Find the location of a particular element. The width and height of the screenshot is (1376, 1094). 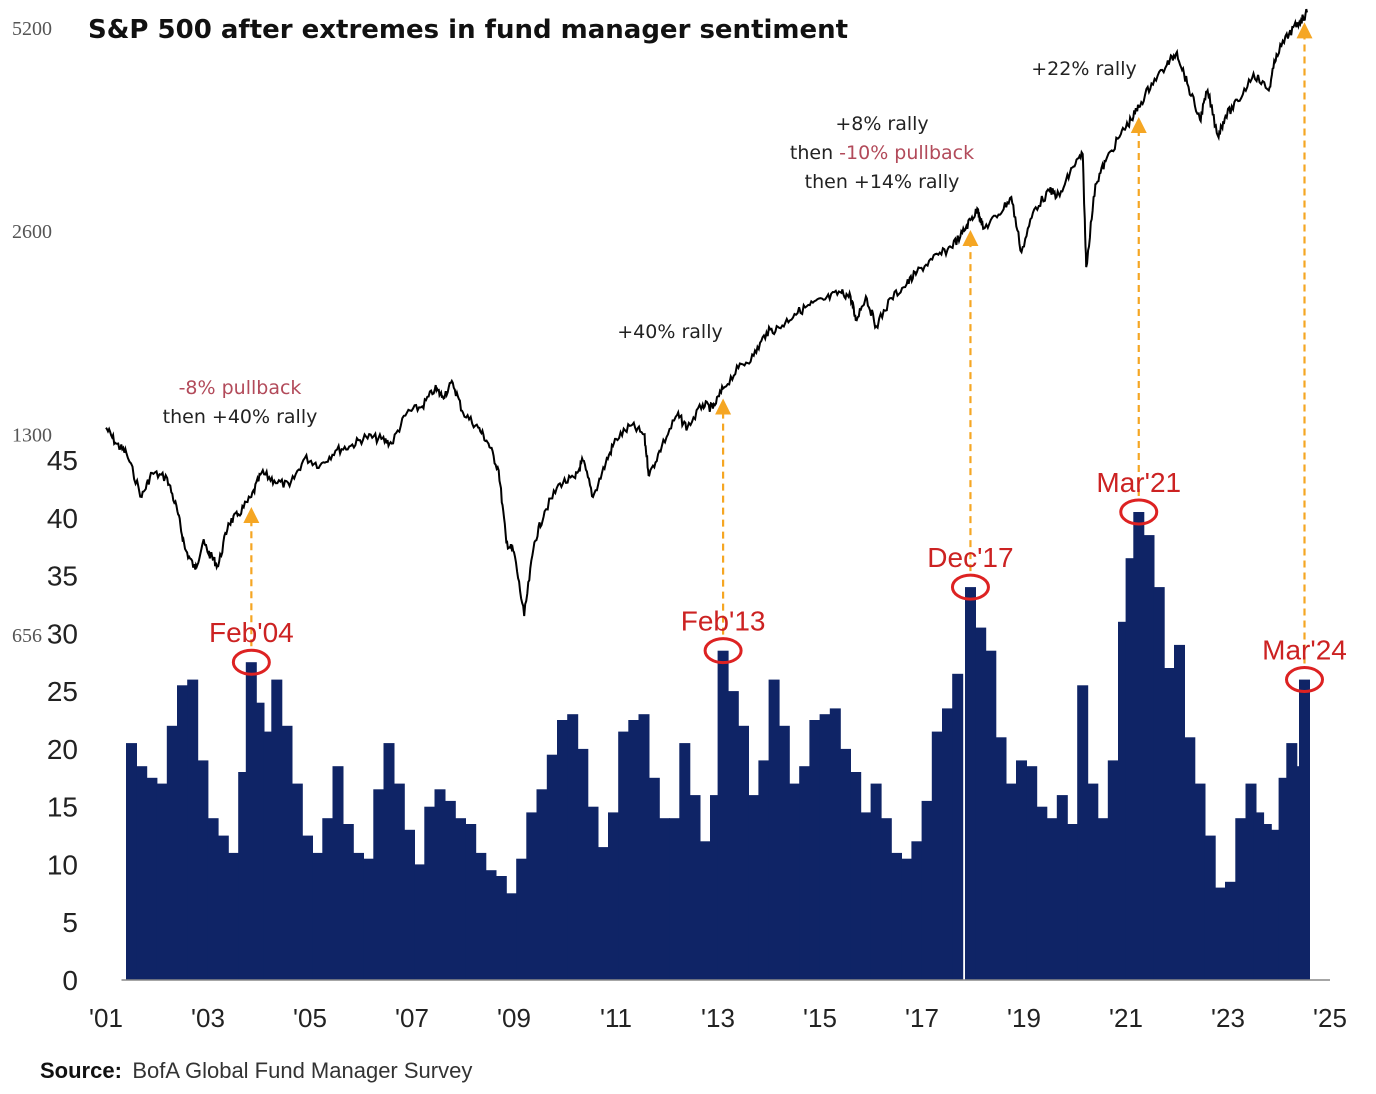

source-text: BofA Global Fund Manager Survey is located at coordinates (302, 1070).